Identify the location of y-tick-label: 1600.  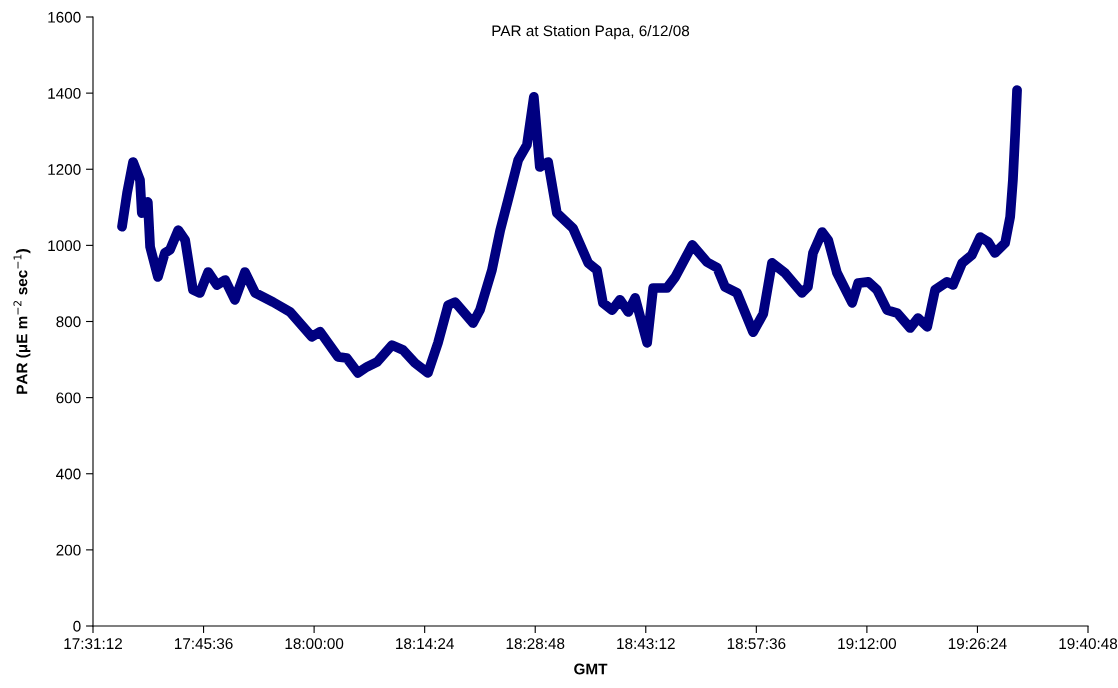
(64, 17).